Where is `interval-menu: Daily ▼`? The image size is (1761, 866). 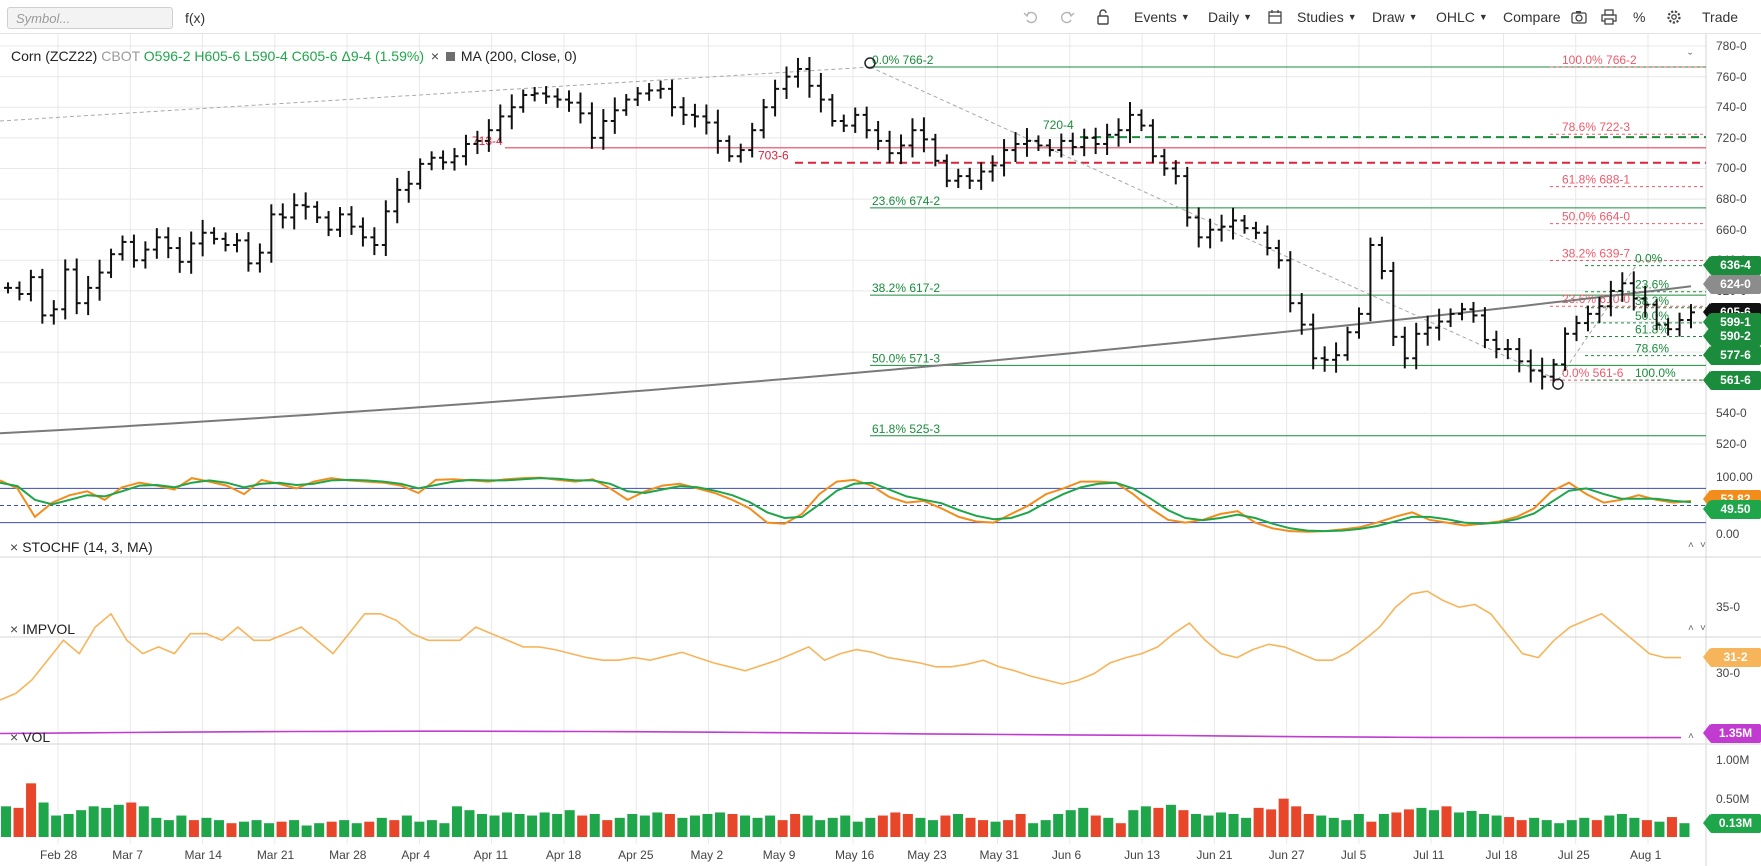 interval-menu: Daily ▼ is located at coordinates (1230, 17).